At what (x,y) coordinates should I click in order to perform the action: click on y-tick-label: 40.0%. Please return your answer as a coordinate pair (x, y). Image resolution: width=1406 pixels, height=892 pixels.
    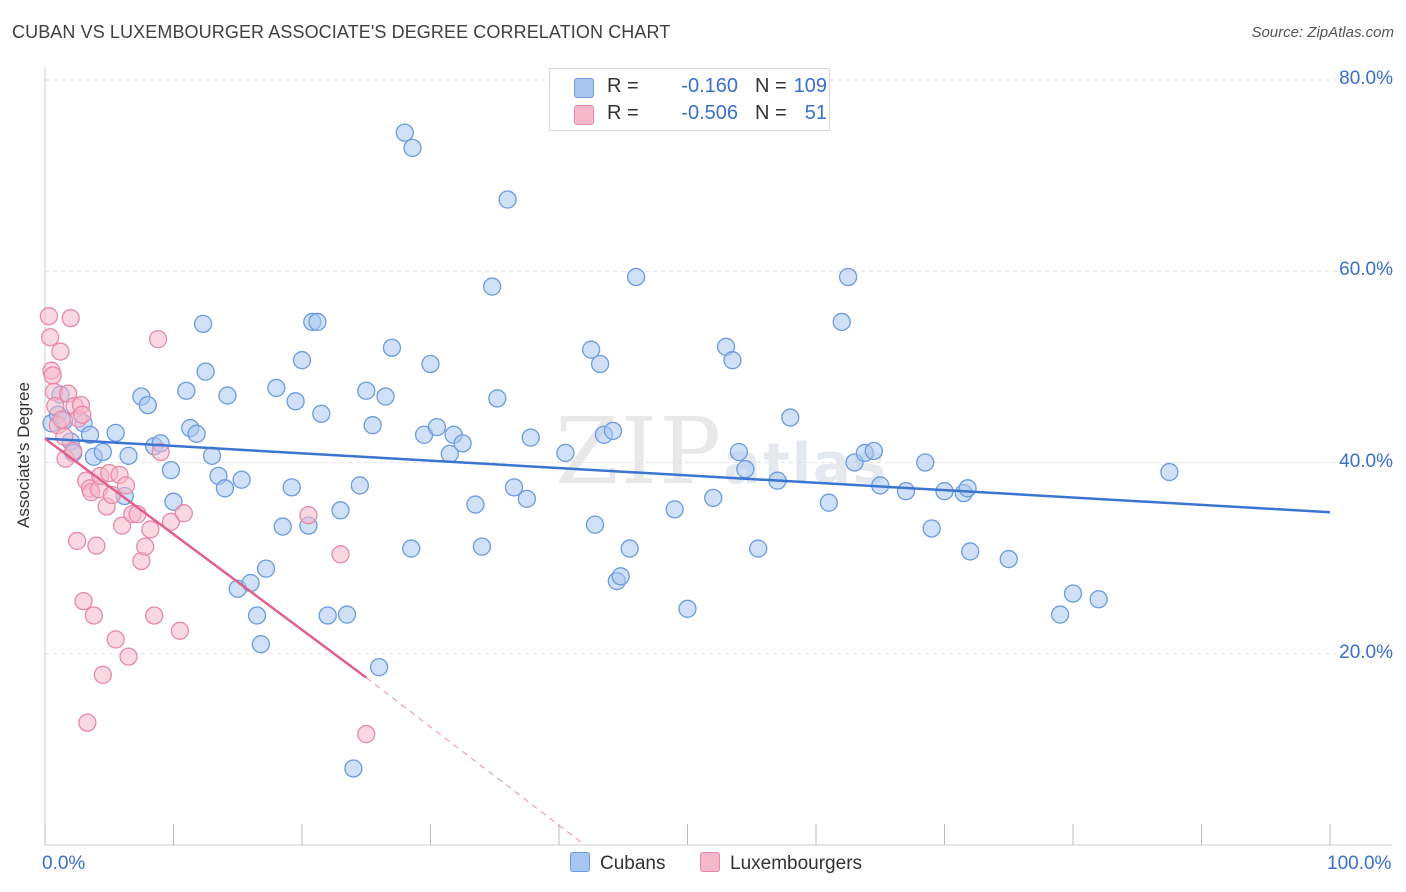
    Looking at the image, I should click on (1366, 461).